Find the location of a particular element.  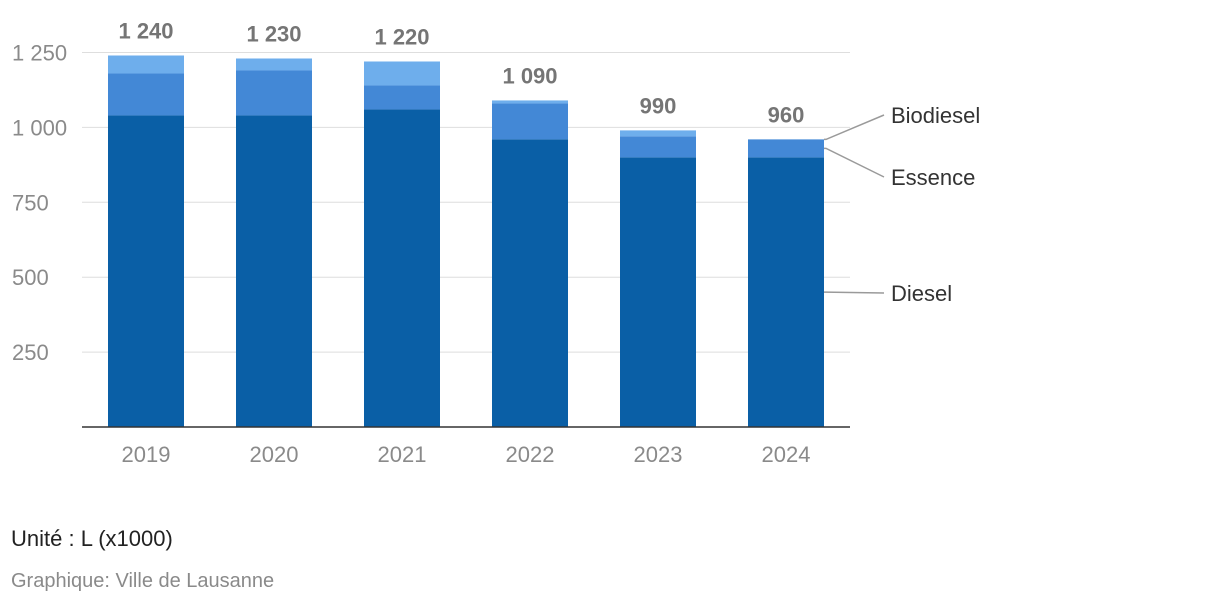

y-tick-label: 500 is located at coordinates (30, 277).